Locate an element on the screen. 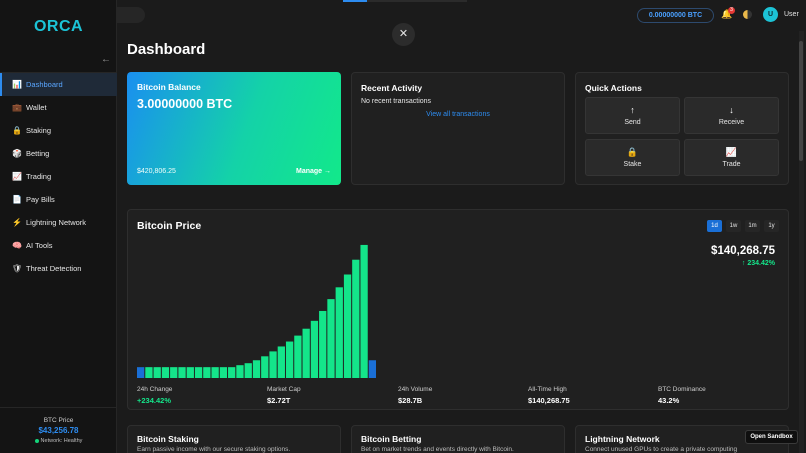 The image size is (806, 453). stat-market-cap: Market Cap $2.72T is located at coordinates (284, 395).